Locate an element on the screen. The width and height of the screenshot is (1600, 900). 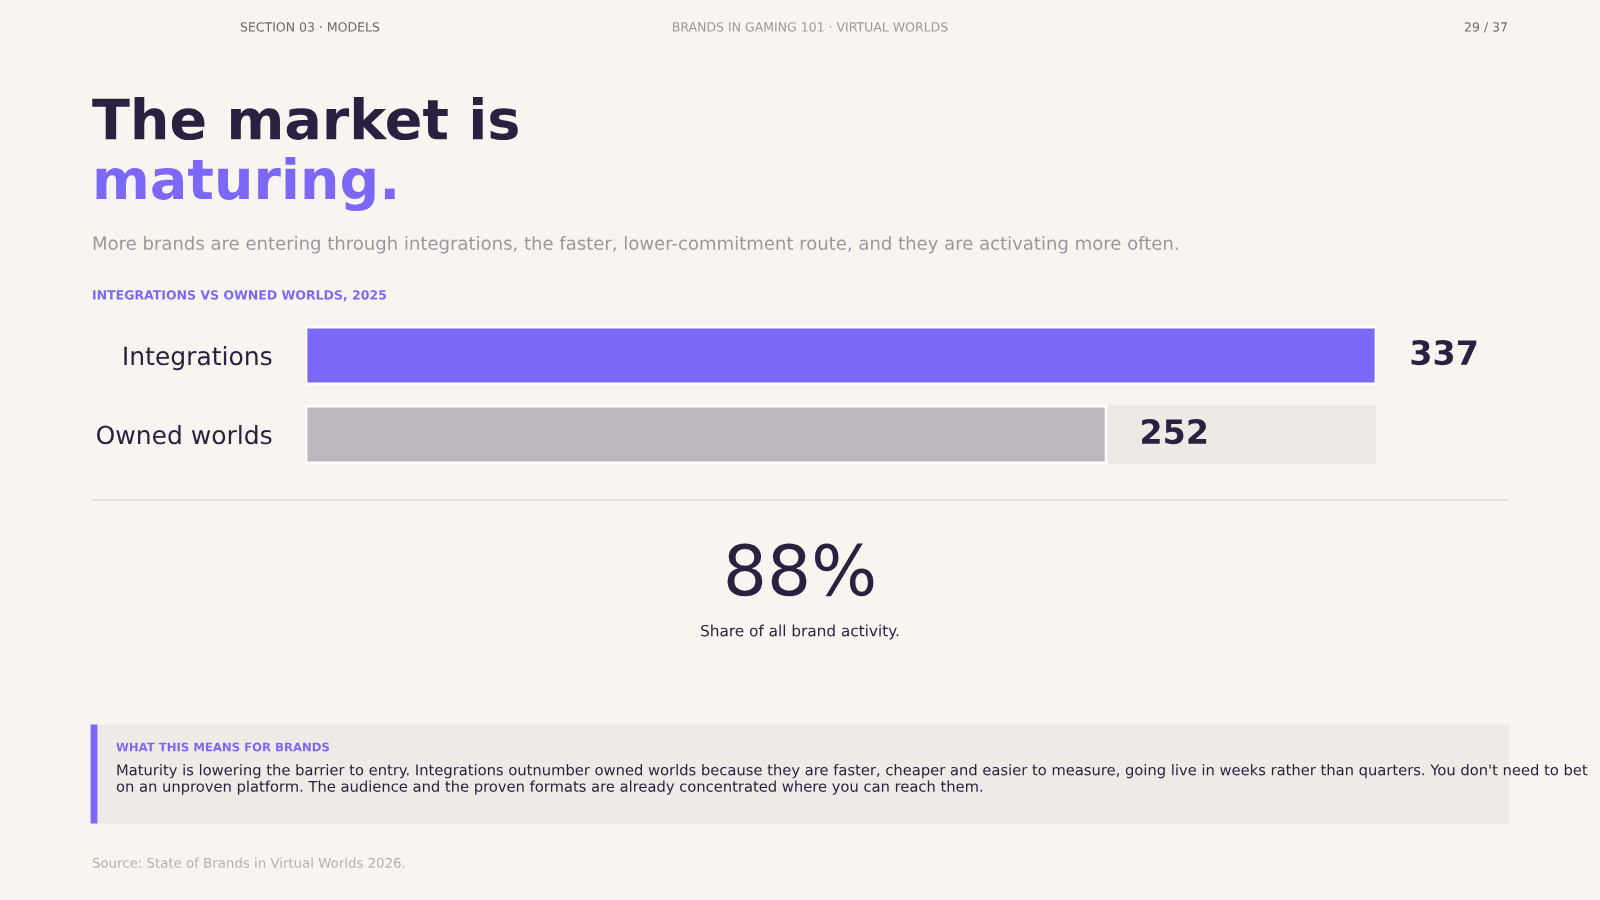
chart-title: The market is maturing. is located at coordinates (305, 154).